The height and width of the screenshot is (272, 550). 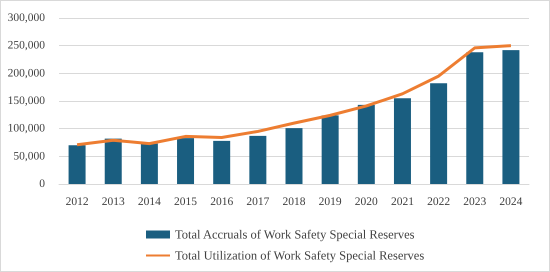 I want to click on y-tick-label: 0, so click(x=42, y=184).